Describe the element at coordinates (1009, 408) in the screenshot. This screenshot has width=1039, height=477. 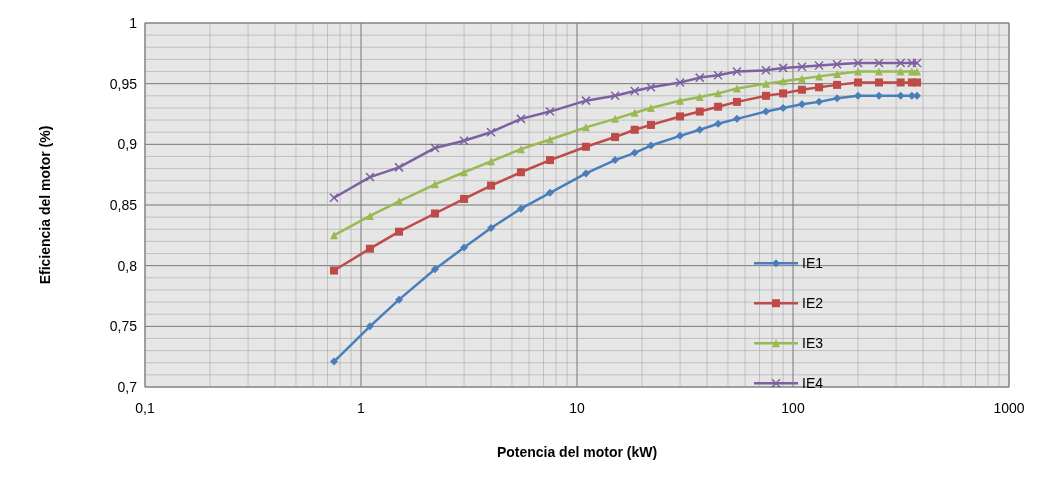
I see `x-tick-label: 1000` at that location.